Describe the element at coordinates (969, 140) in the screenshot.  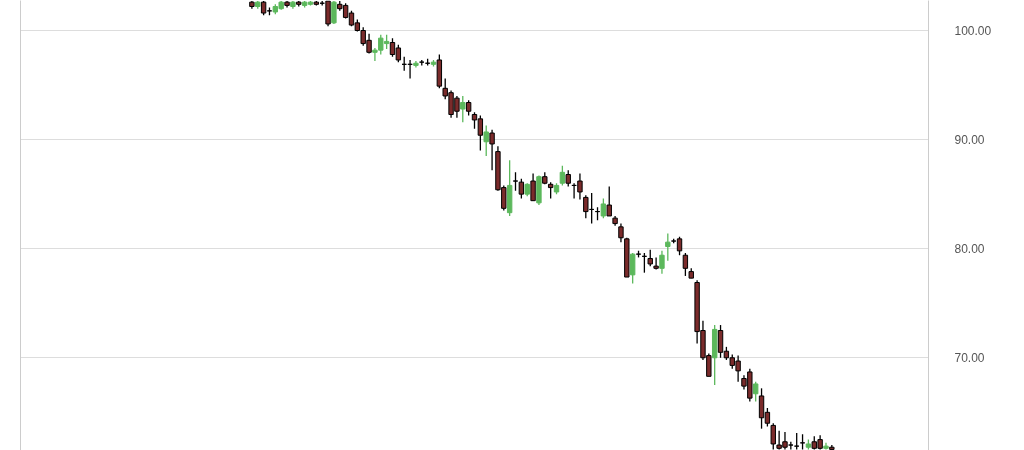
I see `y-tick-label: 90.00` at that location.